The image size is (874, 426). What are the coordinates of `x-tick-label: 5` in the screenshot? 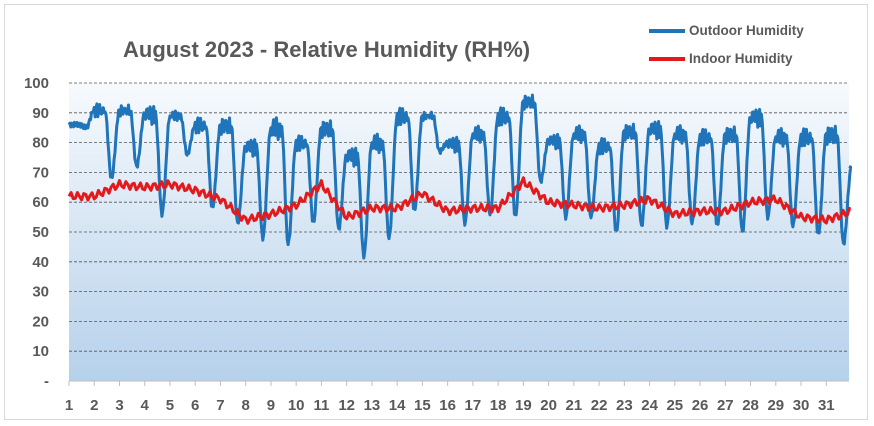 It's located at (170, 405).